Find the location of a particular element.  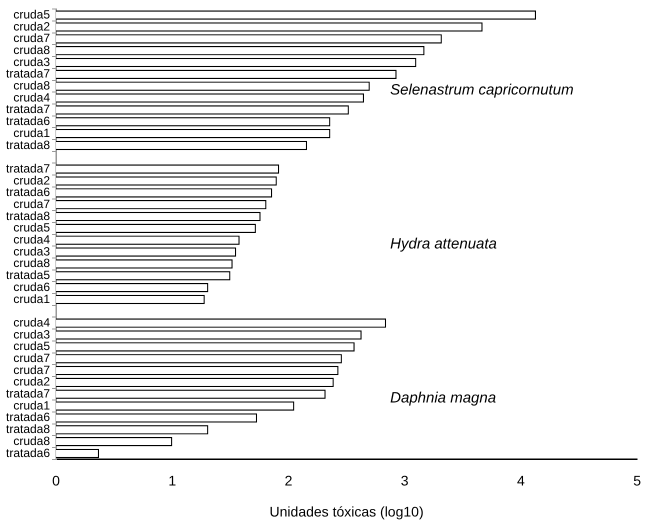

y-tick-label: cruda6 is located at coordinates (31, 287).